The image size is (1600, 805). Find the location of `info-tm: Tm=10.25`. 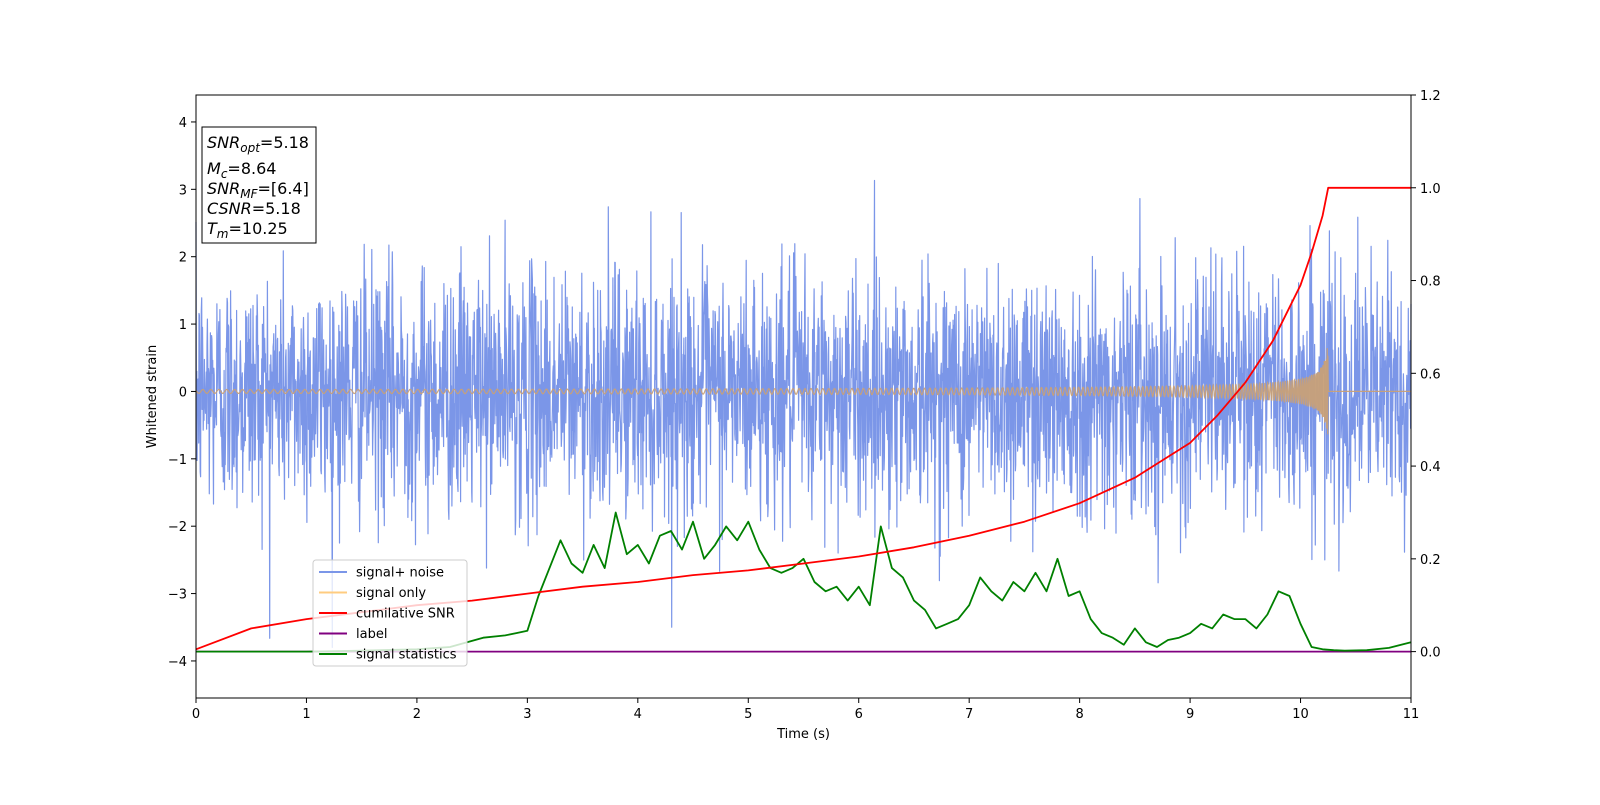

info-tm: Tm=10.25 is located at coordinates (247, 230).